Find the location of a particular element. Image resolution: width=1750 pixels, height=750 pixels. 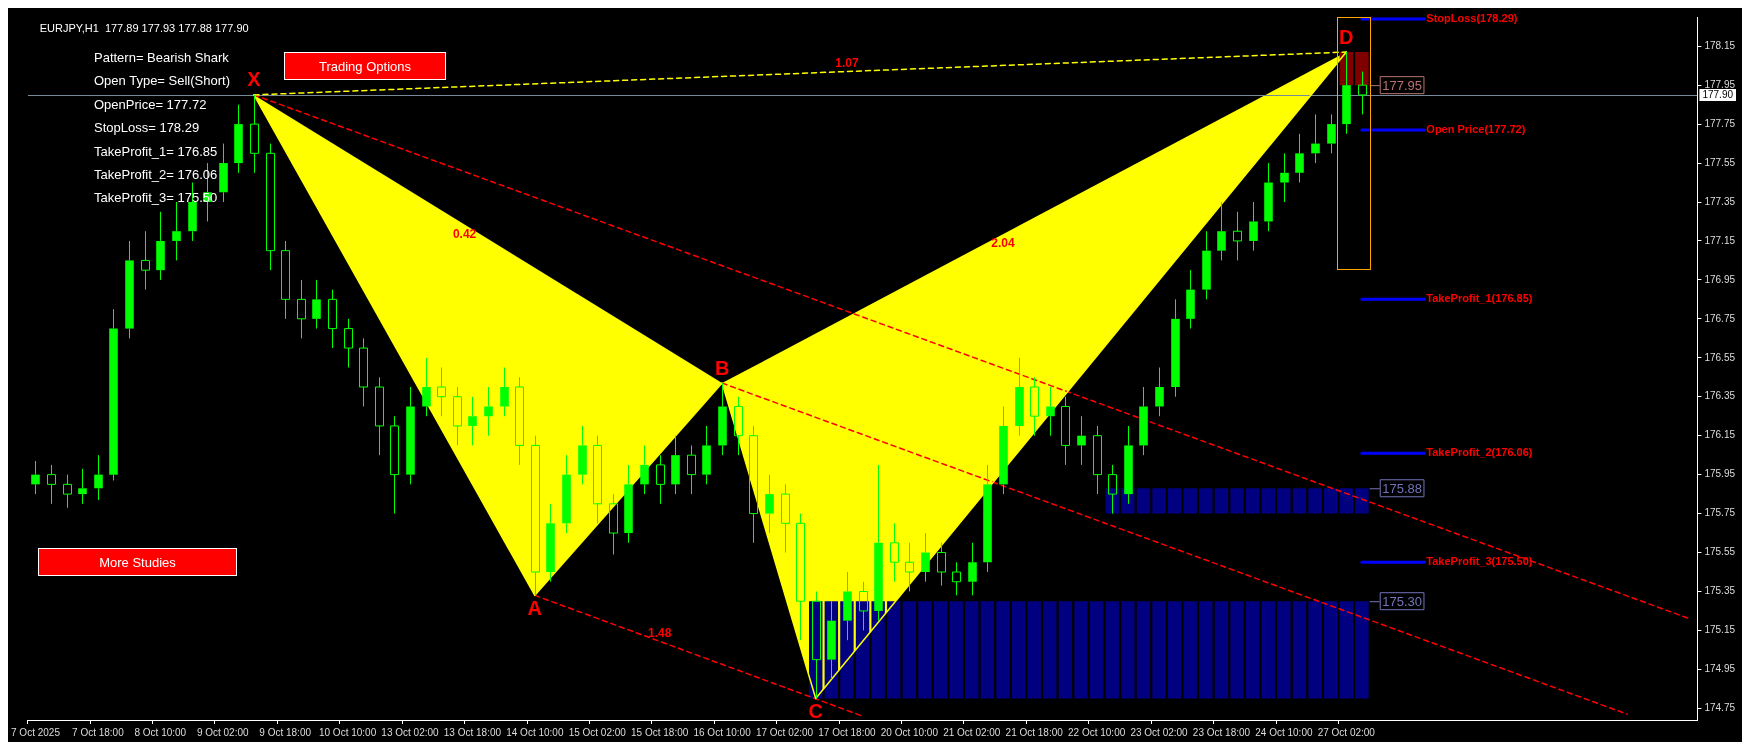

y-tick-label: 176.95 is located at coordinates (1720, 279).